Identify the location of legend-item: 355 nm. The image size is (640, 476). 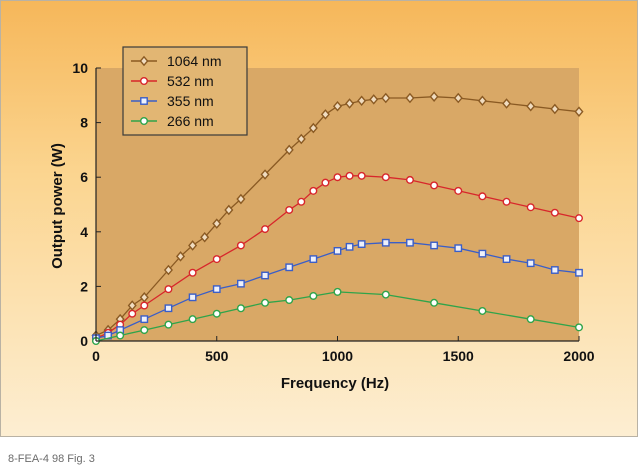
(172, 101).